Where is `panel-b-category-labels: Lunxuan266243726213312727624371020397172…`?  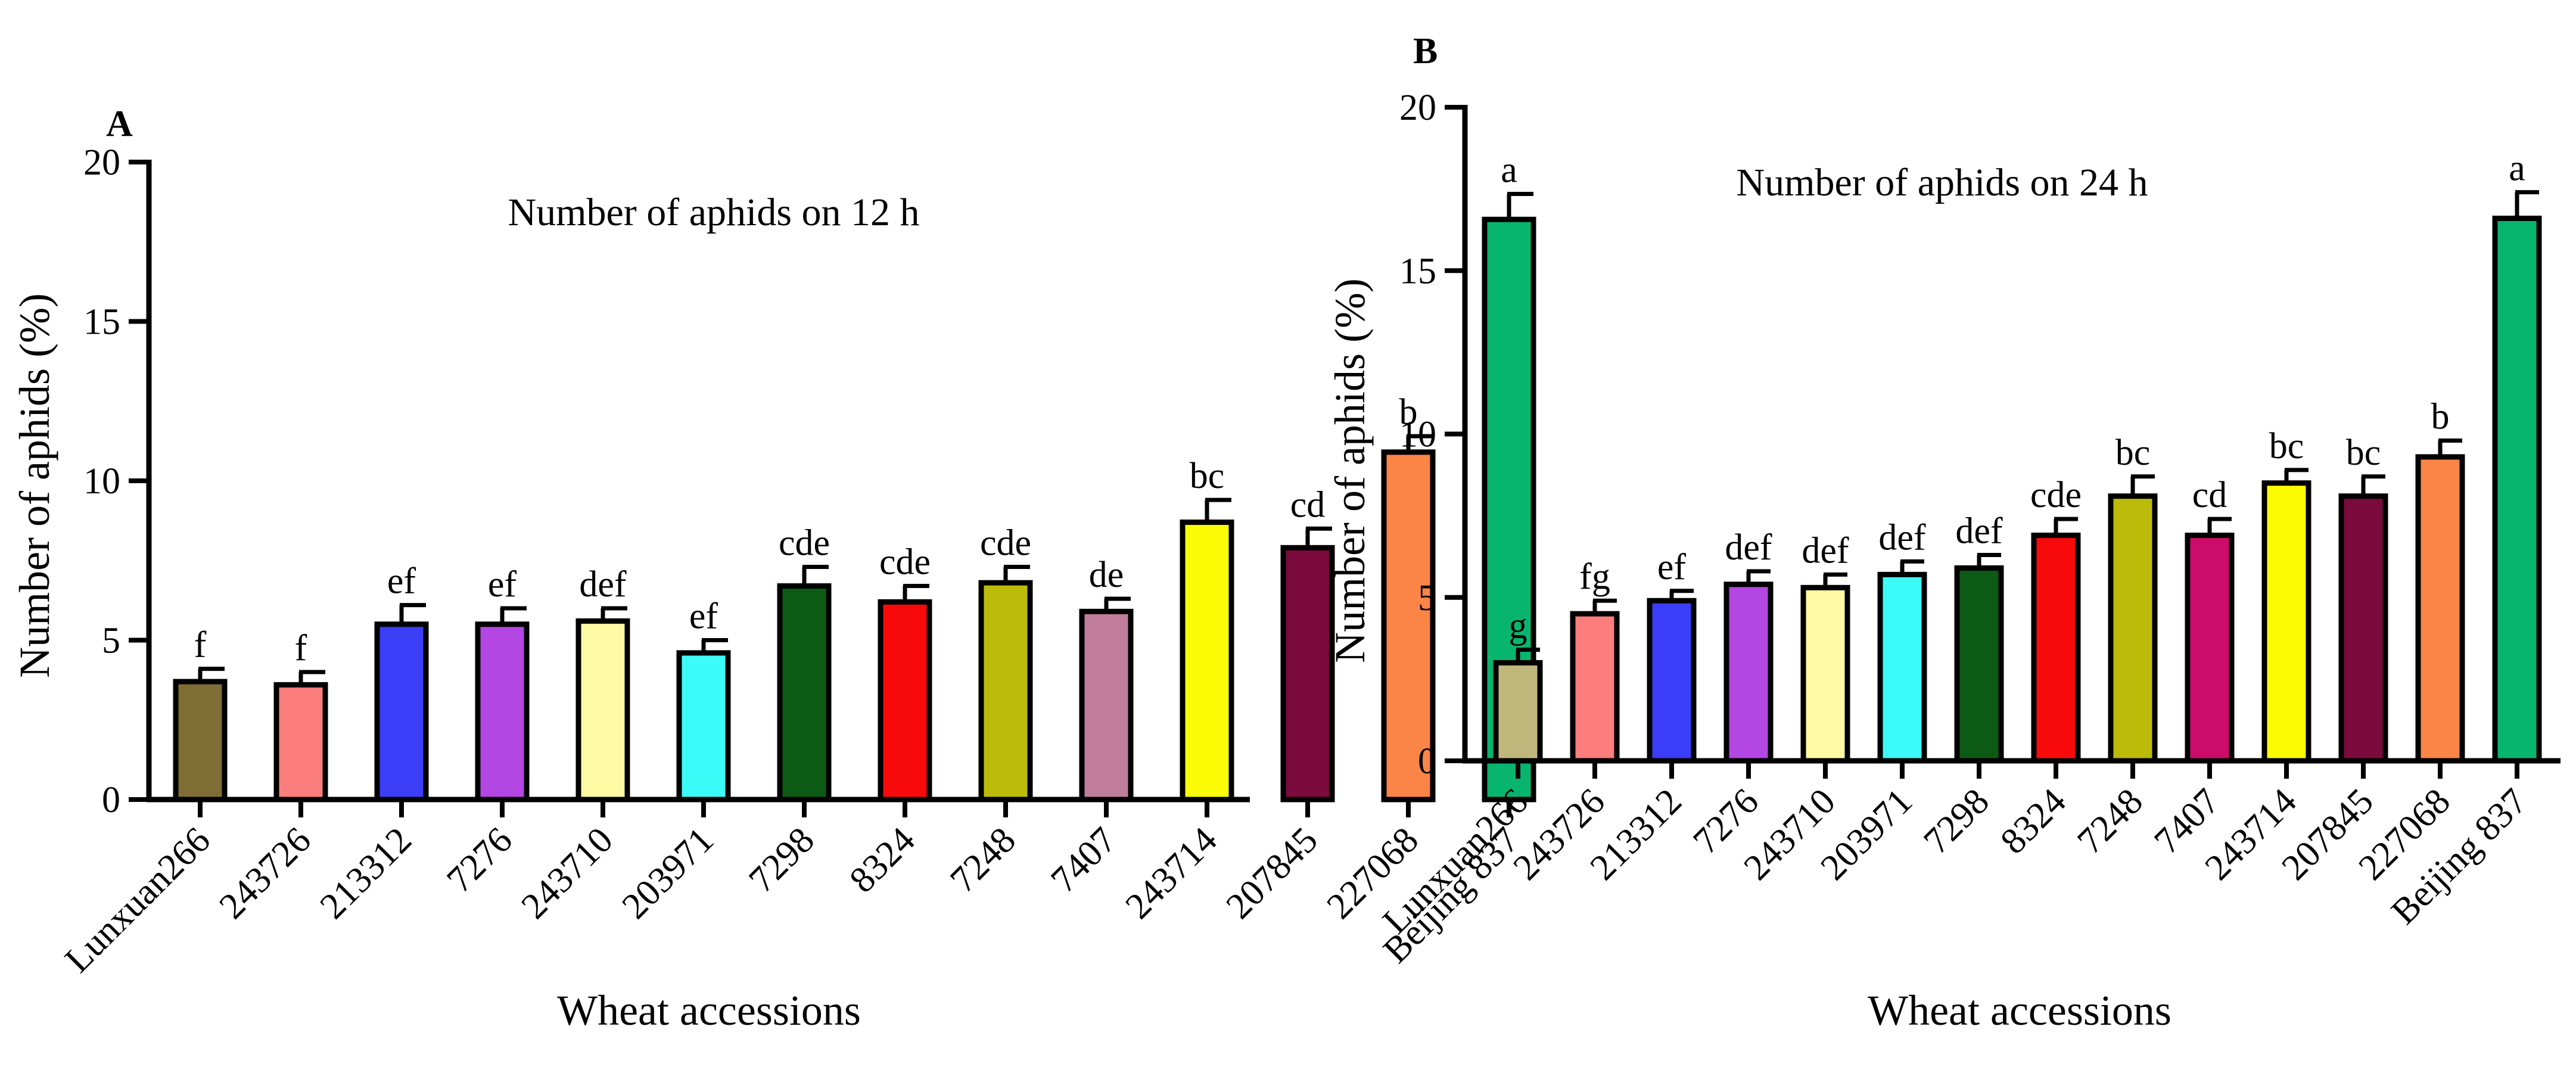
panel-b-category-labels: Lunxuan266243726213312727624371020397172… is located at coordinates (1955, 852).